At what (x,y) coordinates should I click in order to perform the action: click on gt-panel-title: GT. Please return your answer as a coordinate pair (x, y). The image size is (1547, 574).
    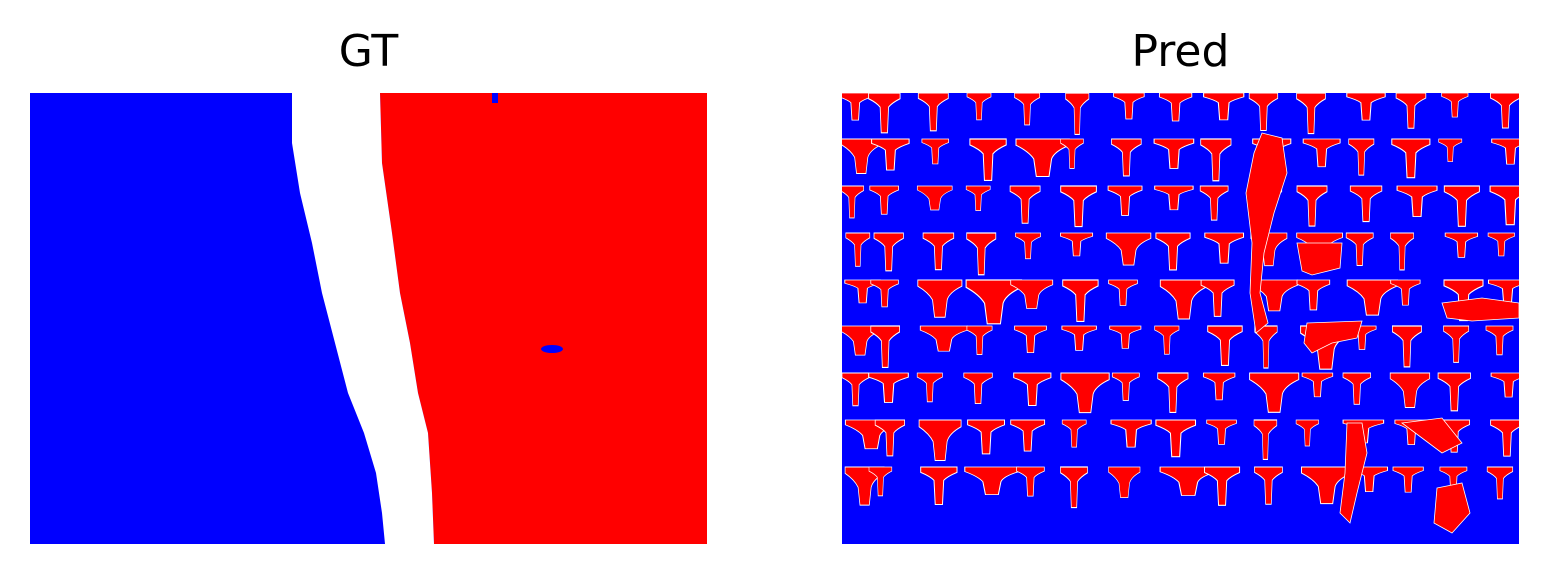
    Looking at the image, I should click on (368, 51).